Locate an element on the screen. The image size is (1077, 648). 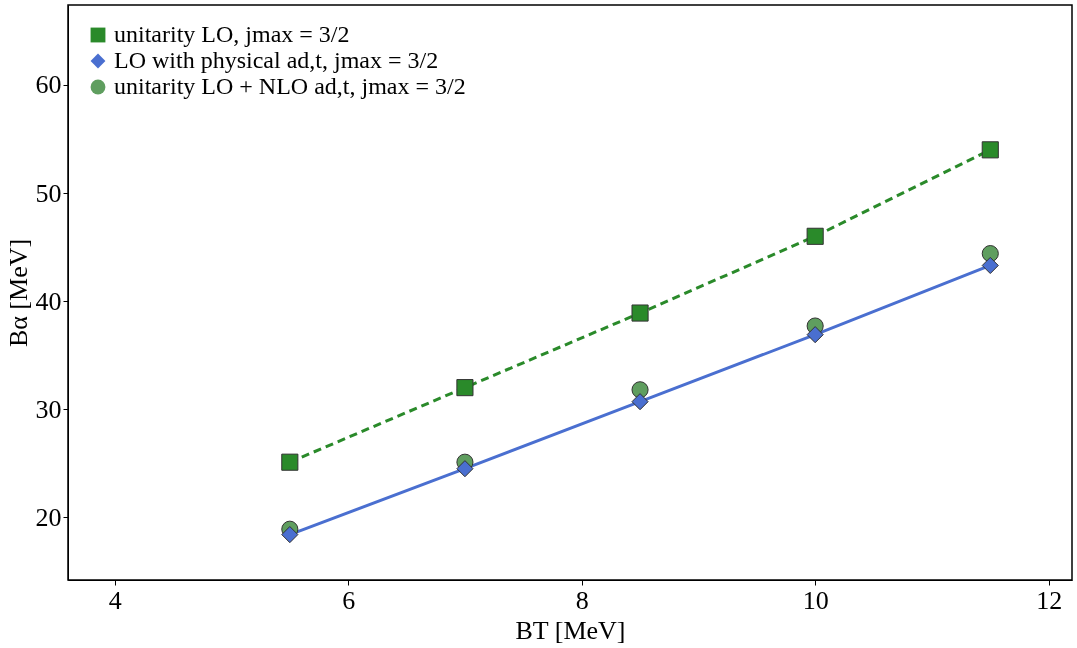
x-axis-title: BT [MeV] is located at coordinates (570, 630).